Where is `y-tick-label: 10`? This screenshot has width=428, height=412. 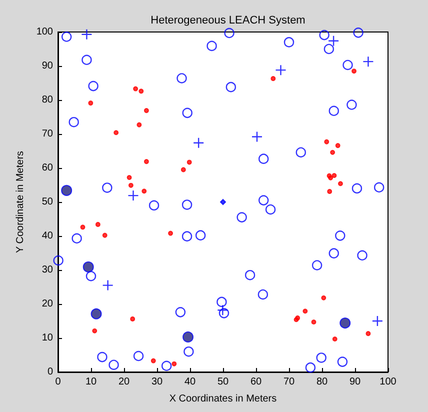
y-tick-label: 10 is located at coordinates (48, 338).